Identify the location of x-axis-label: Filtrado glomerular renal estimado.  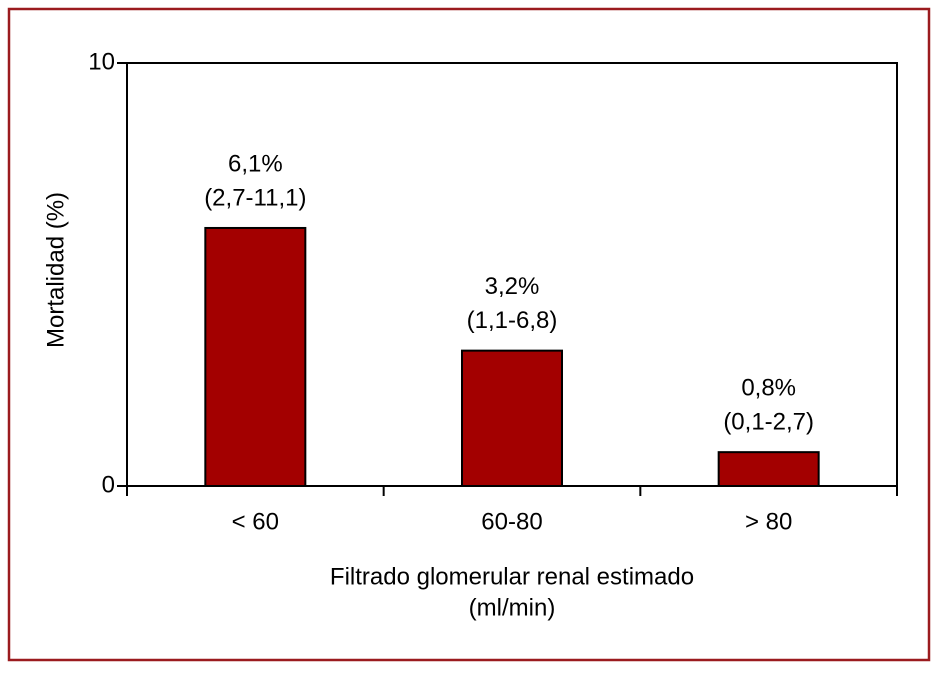
(512, 576).